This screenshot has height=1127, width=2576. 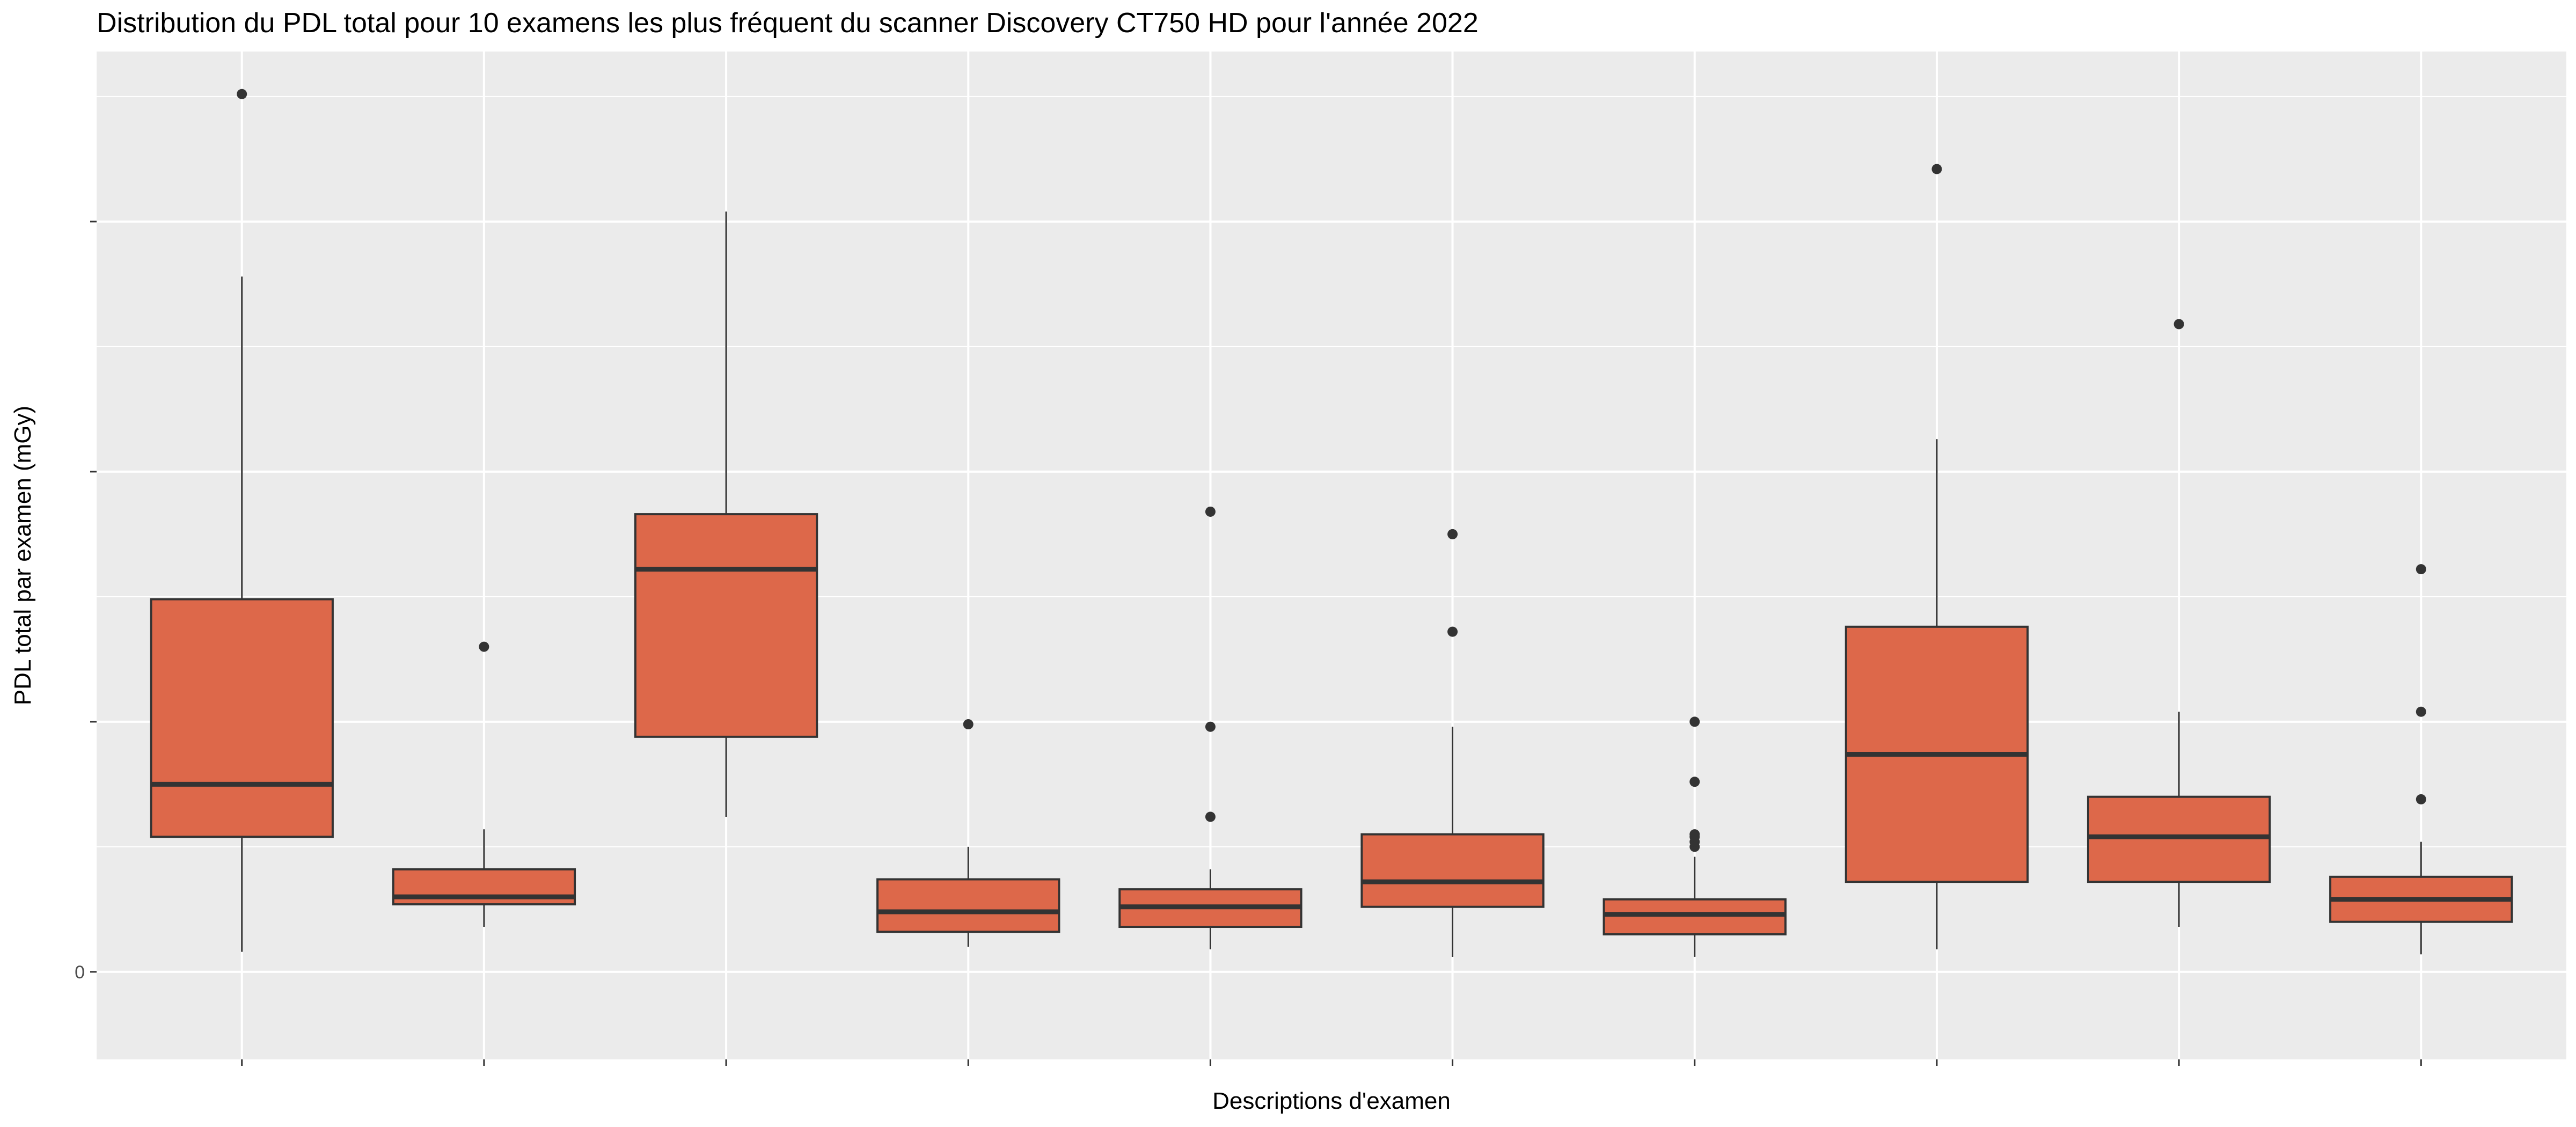 What do you see at coordinates (1331, 1062) in the screenshot?
I see `x-axis` at bounding box center [1331, 1062].